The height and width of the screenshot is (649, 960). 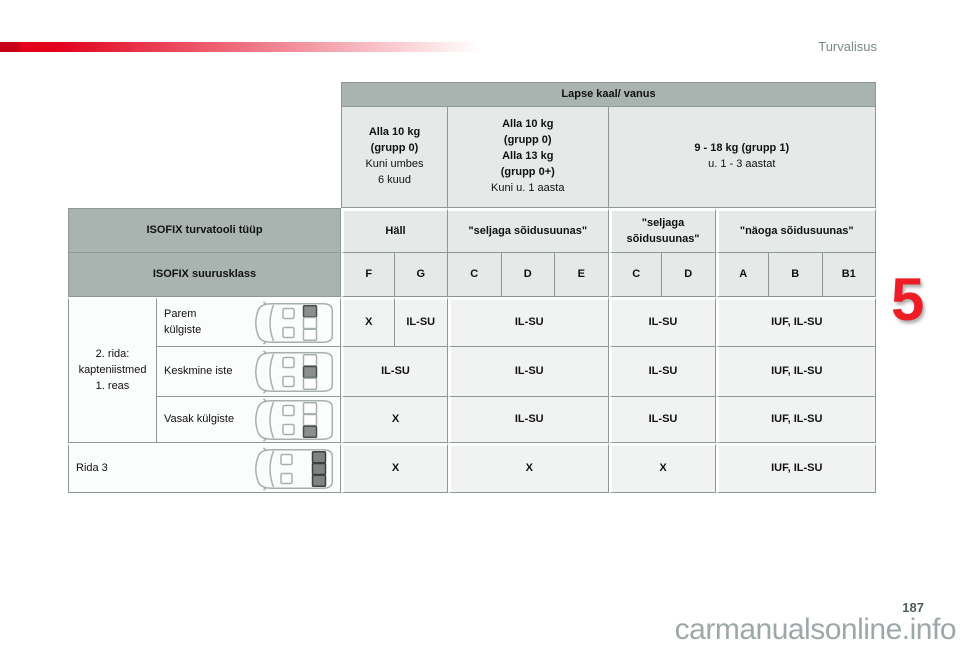 I want to click on size-class-b: B, so click(x=796, y=275).